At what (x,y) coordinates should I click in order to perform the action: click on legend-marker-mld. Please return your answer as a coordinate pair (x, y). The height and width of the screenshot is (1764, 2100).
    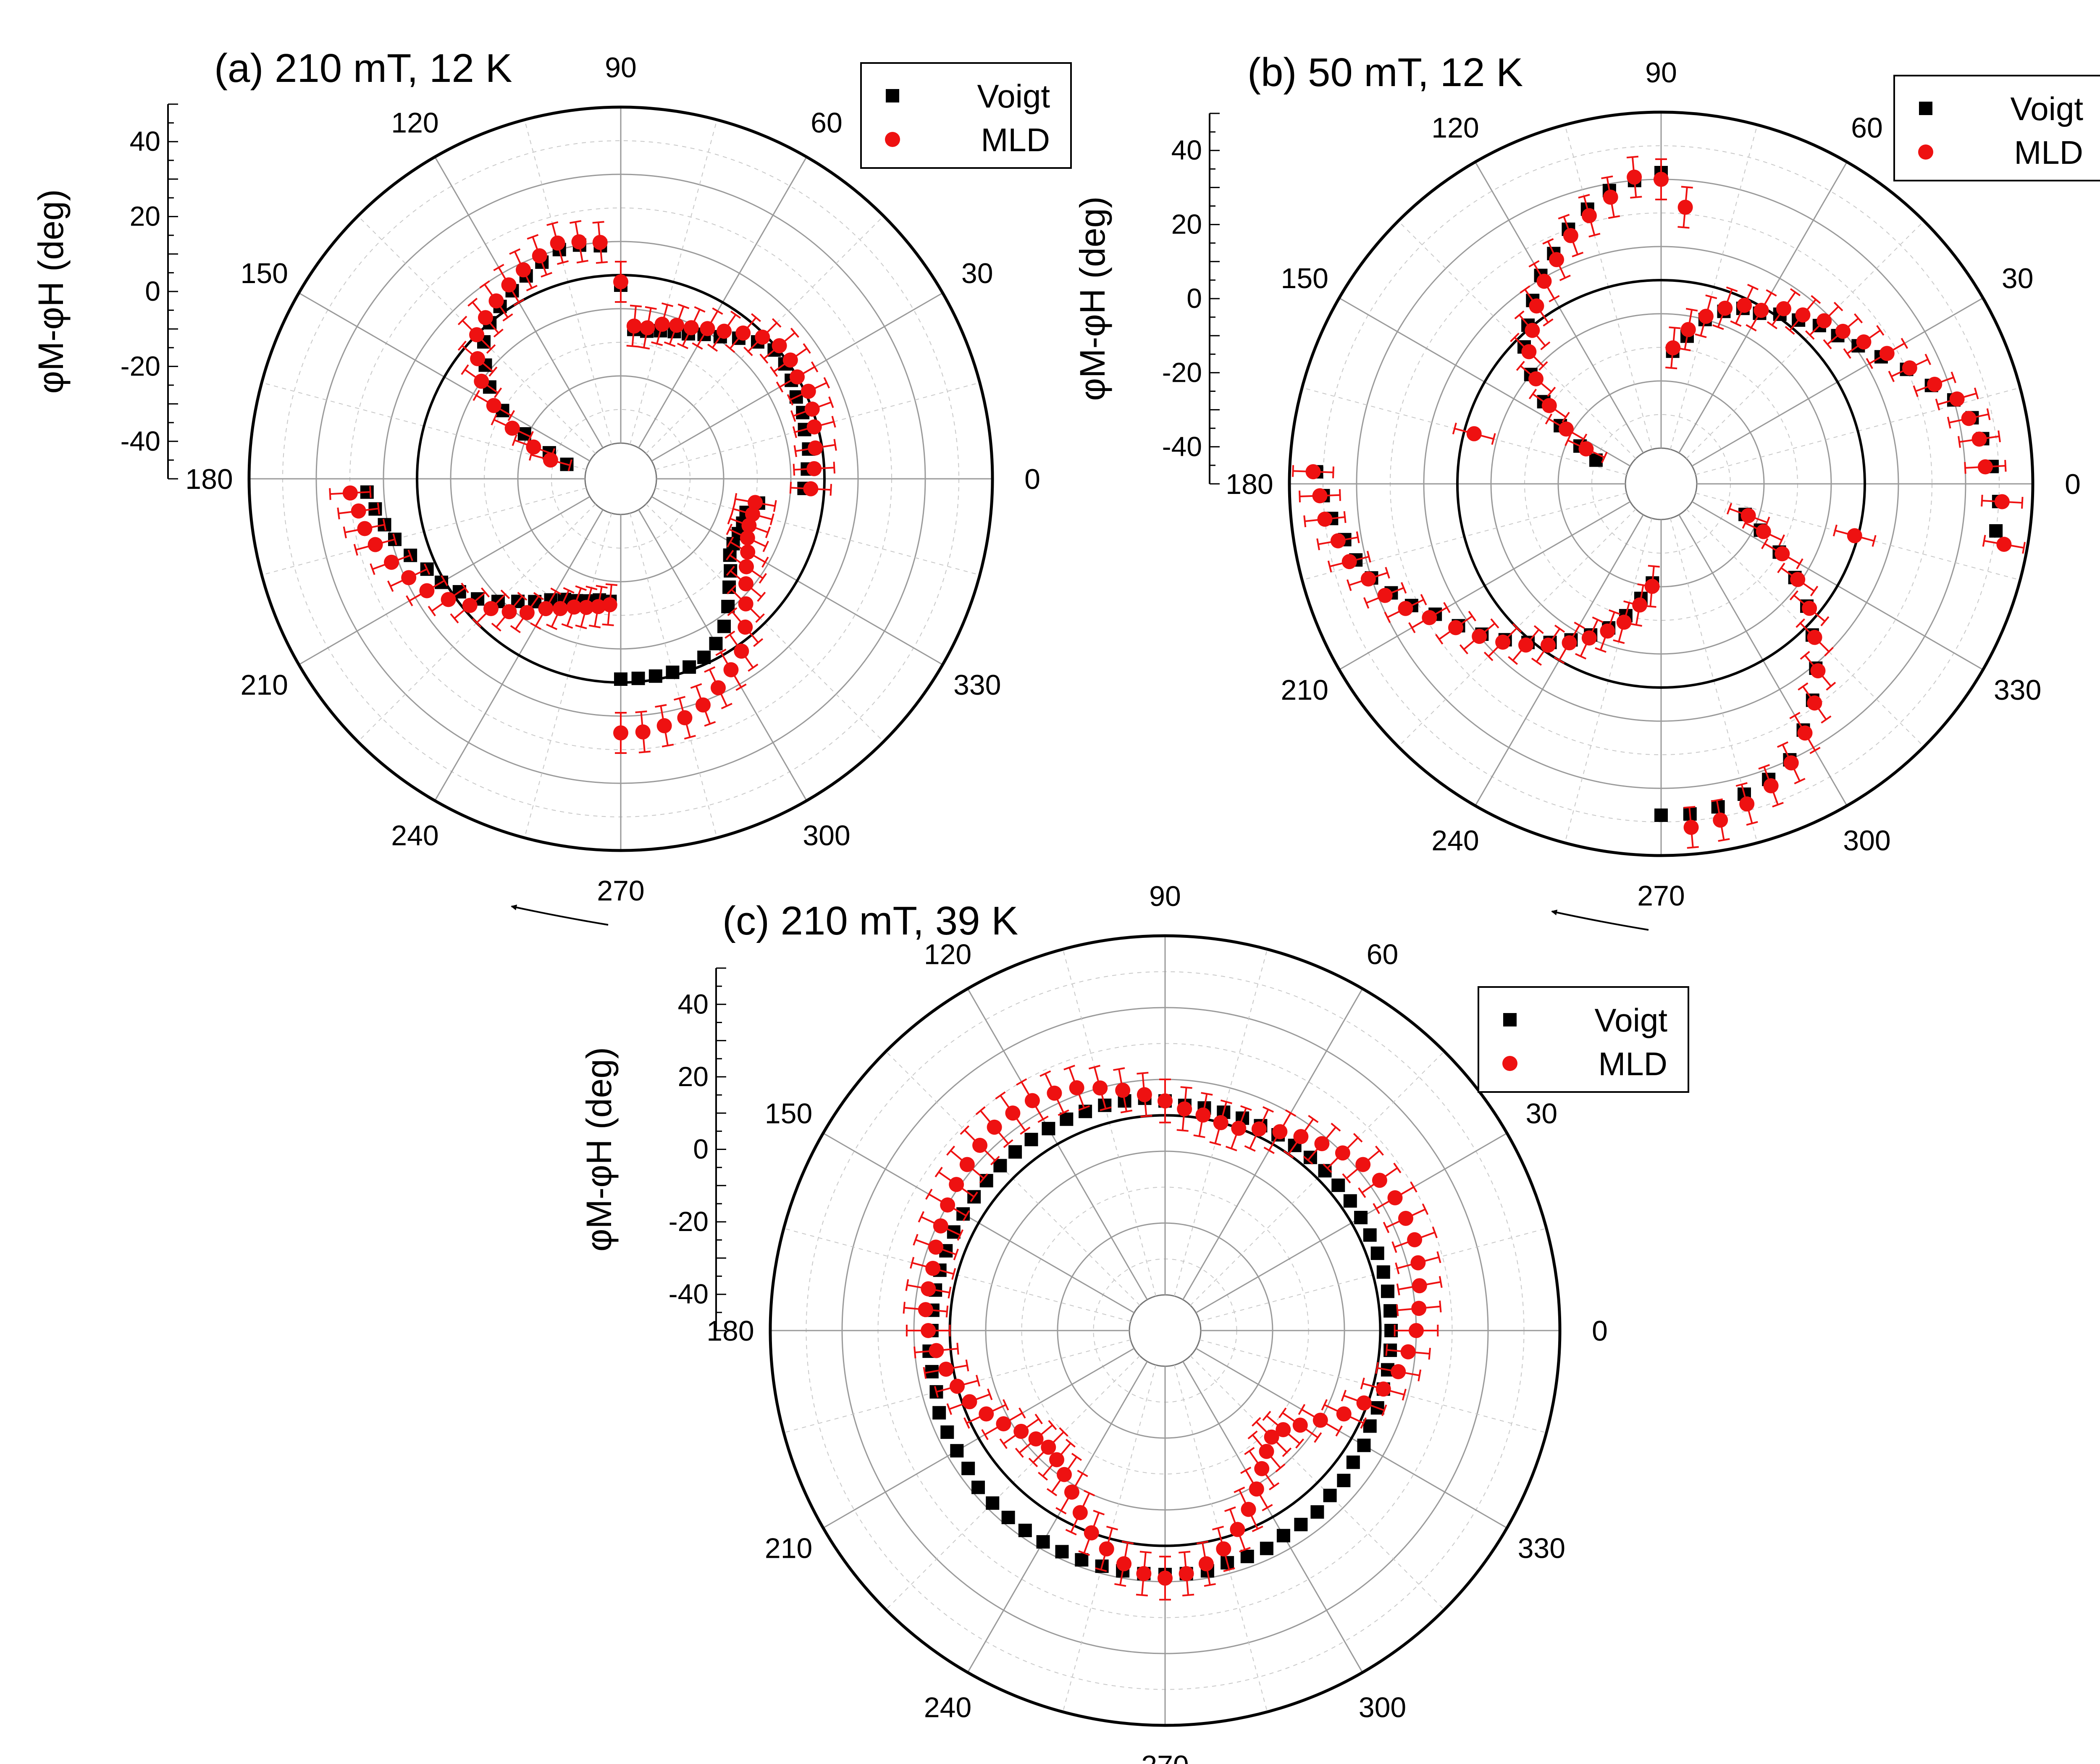
    Looking at the image, I should click on (1509, 1063).